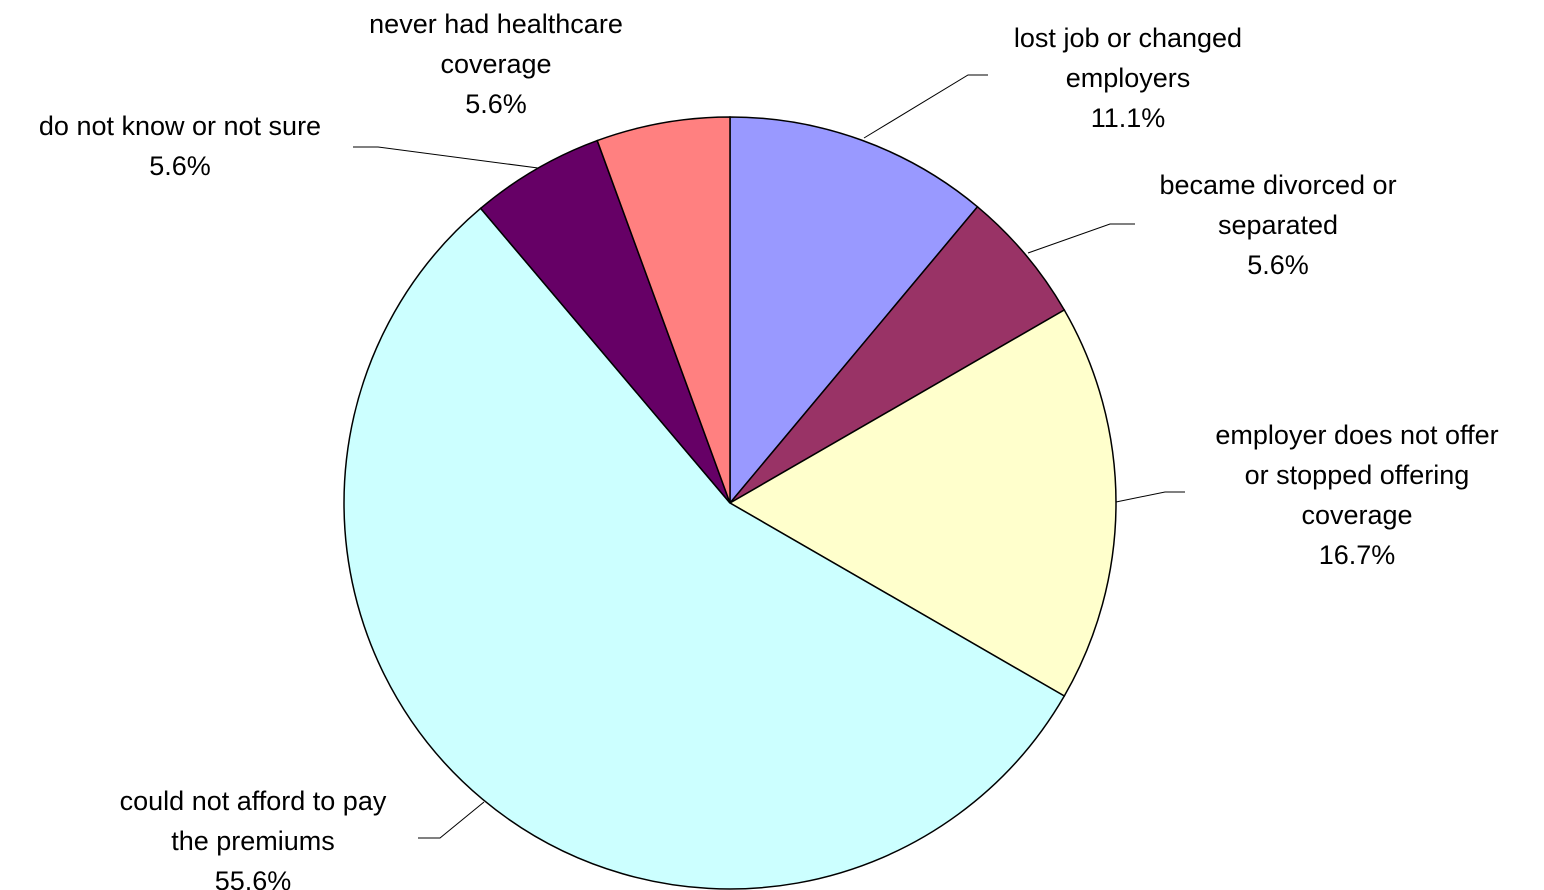 The width and height of the screenshot is (1544, 890). I want to click on slice-category-label: do not know or not sure, so click(180, 126).